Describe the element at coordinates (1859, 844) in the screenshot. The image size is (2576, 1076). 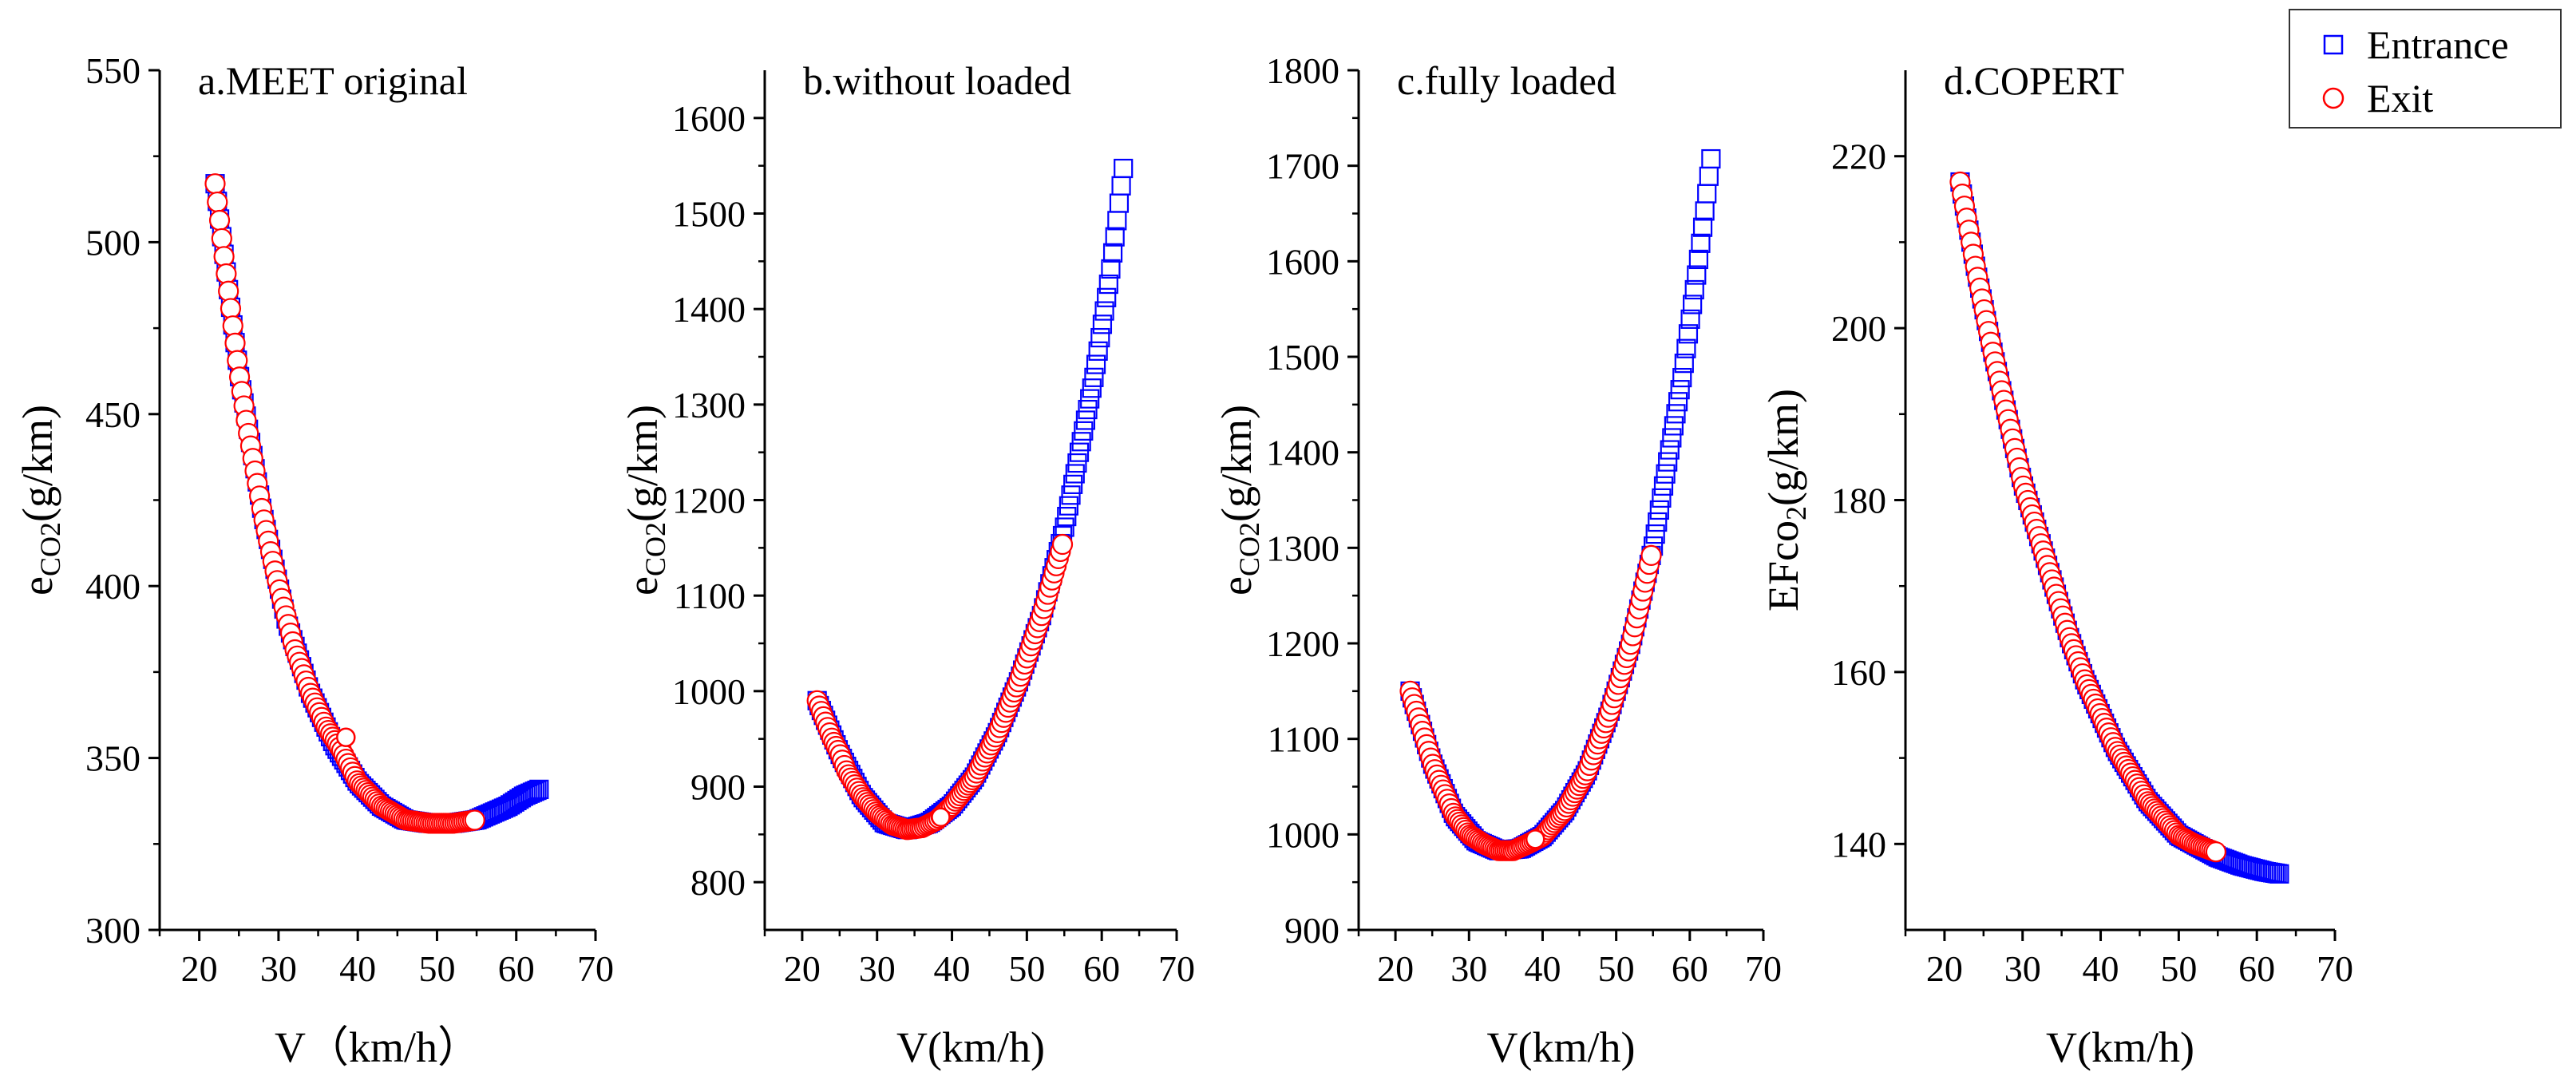
I see `y-tick-label: 140` at that location.